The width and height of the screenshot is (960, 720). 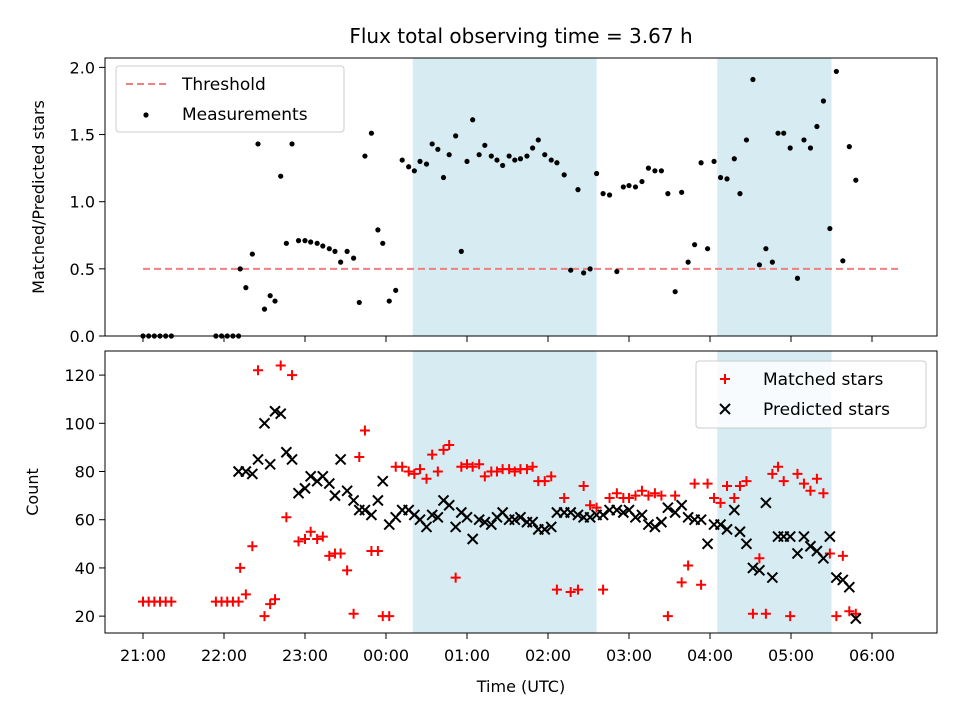 I want to click on x-tick-label-5: 02:00, so click(x=548, y=655).